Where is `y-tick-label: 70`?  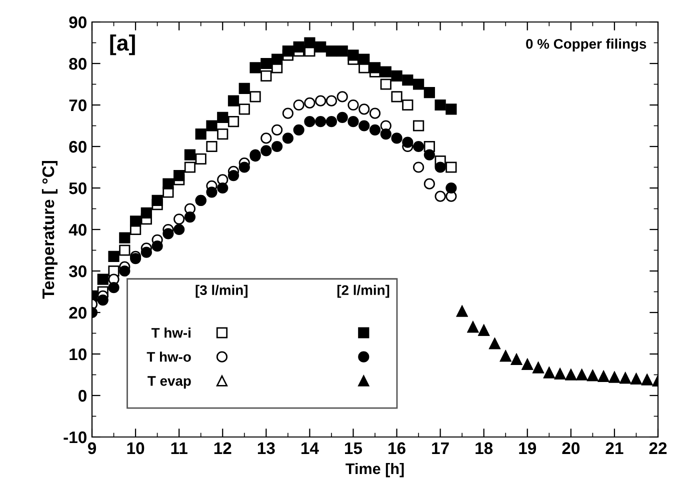 y-tick-label: 70 is located at coordinates (77, 105).